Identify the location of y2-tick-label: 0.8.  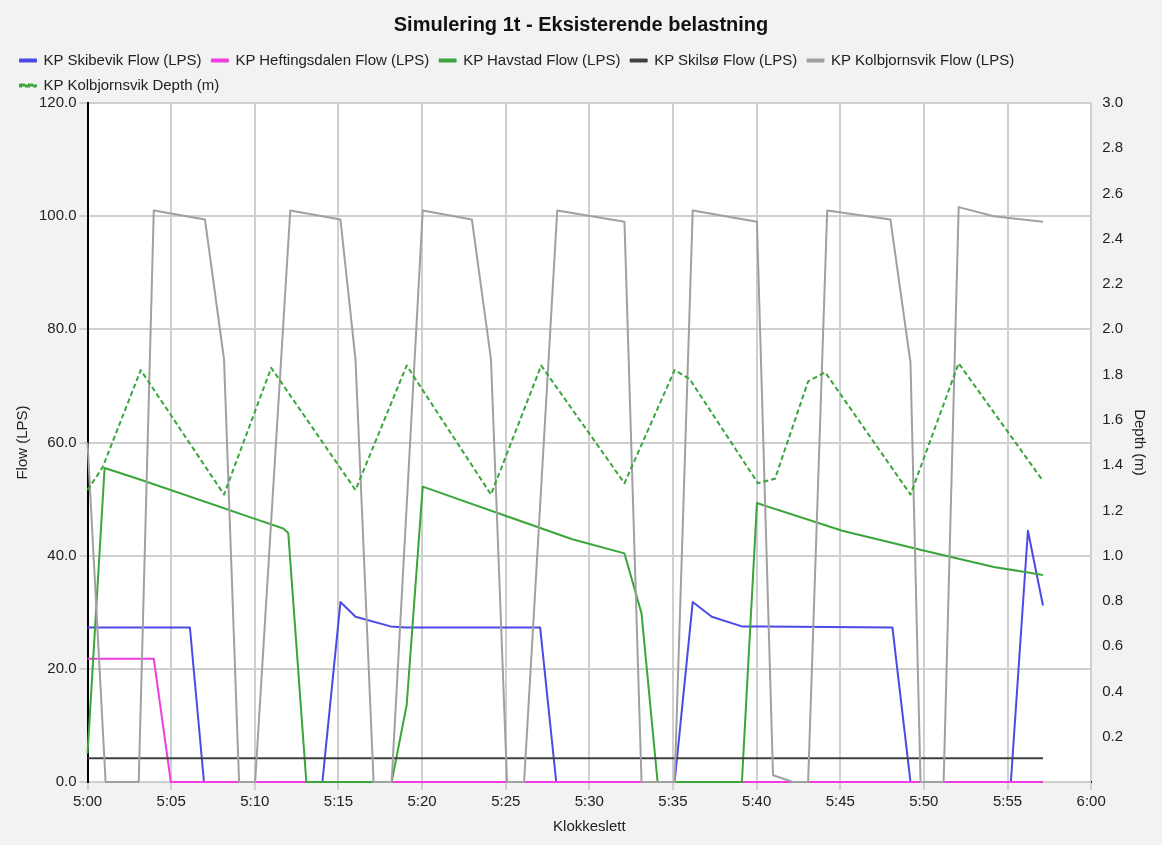
(1113, 600).